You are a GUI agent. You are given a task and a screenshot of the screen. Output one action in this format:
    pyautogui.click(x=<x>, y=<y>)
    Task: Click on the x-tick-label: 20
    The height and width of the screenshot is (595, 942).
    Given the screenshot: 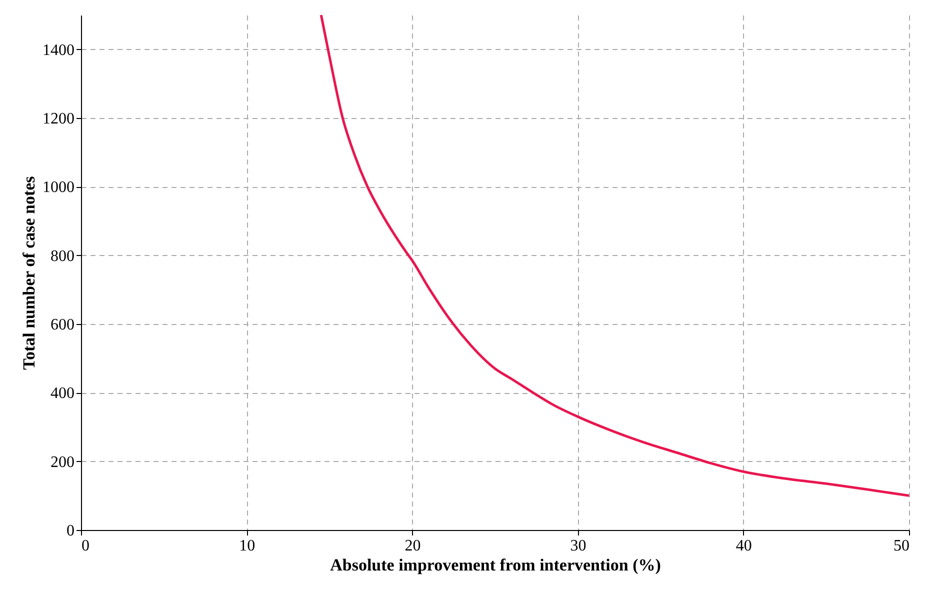 What is the action you would take?
    pyautogui.click(x=412, y=546)
    